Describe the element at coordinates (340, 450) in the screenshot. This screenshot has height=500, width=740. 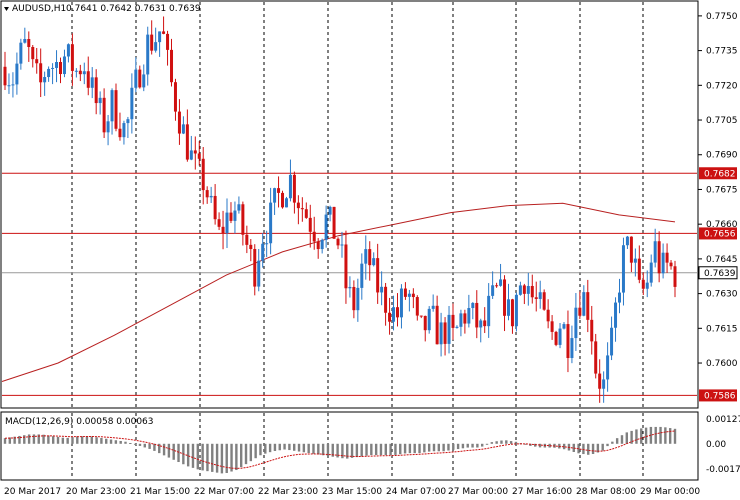
I see `macd-indicator` at that location.